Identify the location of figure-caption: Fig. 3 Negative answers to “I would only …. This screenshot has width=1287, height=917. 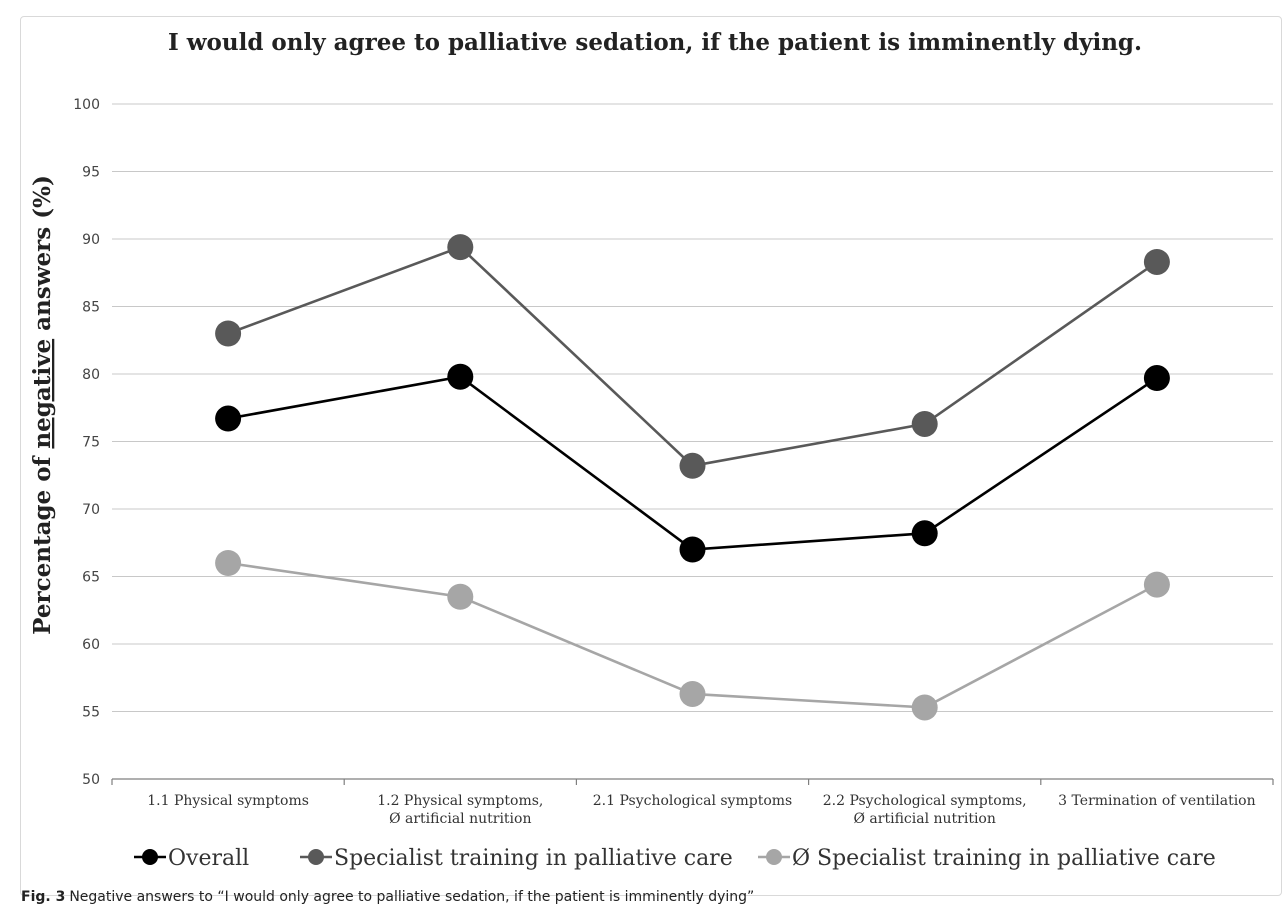
(651, 897).